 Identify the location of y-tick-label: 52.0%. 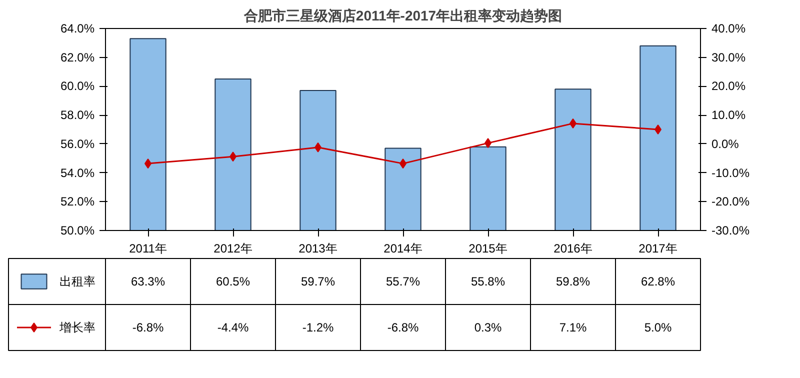
(77, 201).